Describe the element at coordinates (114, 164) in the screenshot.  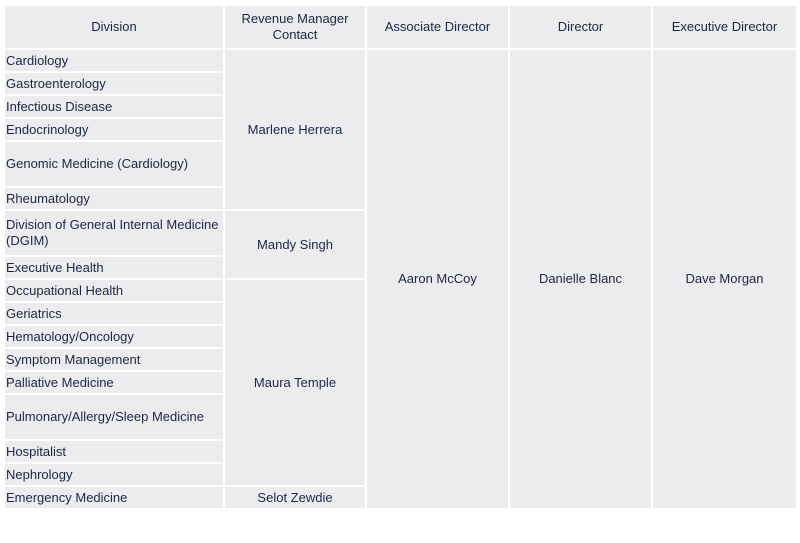
I see `division-cell: Genomic Medicine (Cardiology)` at that location.